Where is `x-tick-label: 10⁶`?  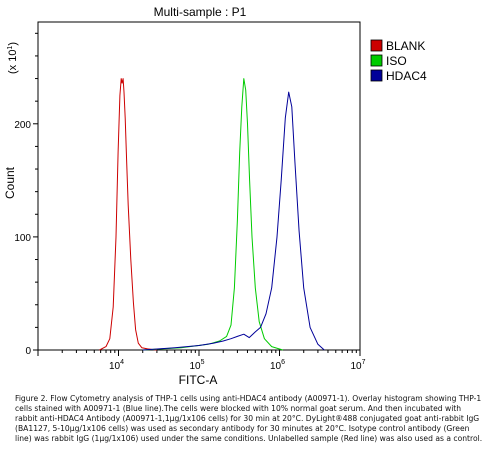
x-tick-label: 10⁶ is located at coordinates (277, 365).